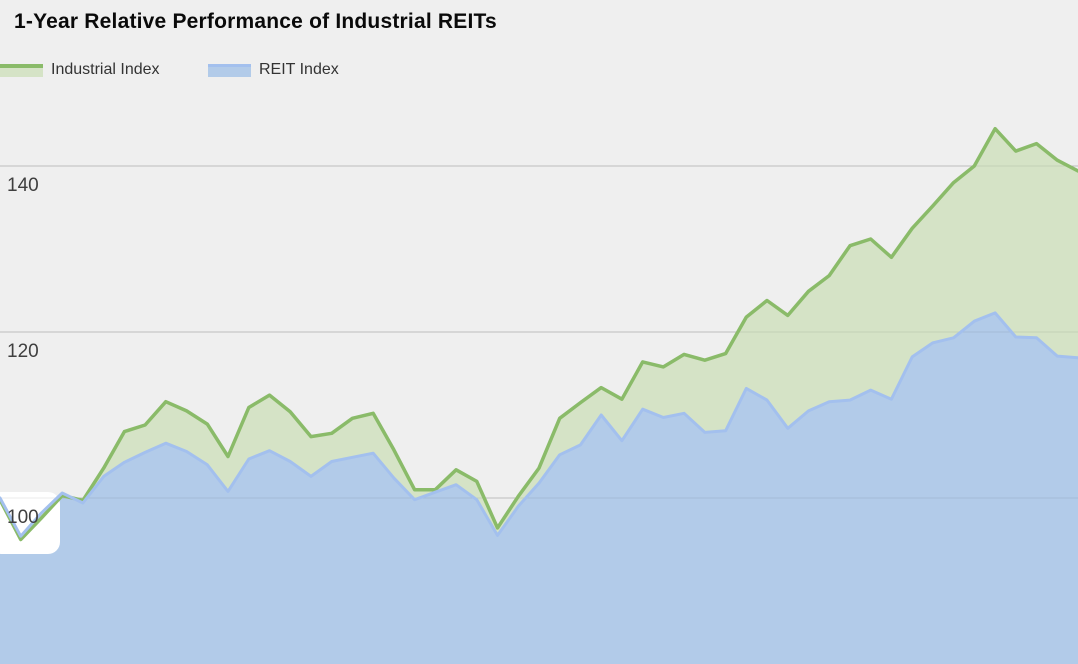 Image resolution: width=1078 pixels, height=664 pixels. Describe the element at coordinates (23, 517) in the screenshot. I see `y-tick-label-100: 100` at that location.